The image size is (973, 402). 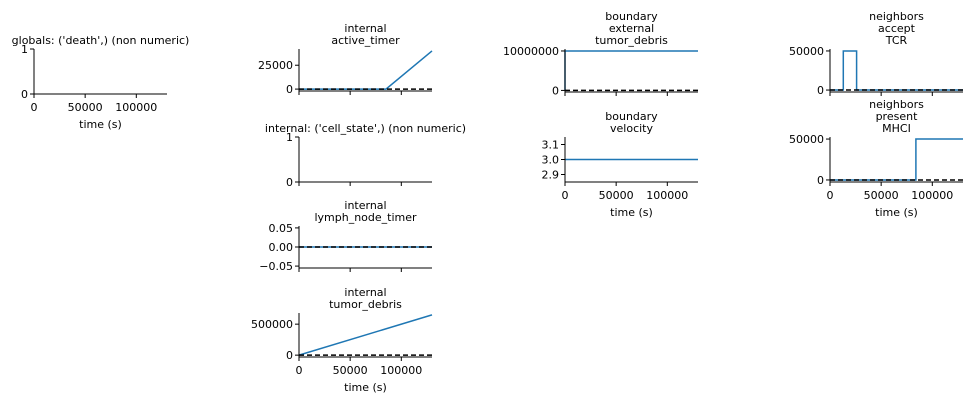 I want to click on subplot-title: lymph_node_timer, so click(x=365, y=217).